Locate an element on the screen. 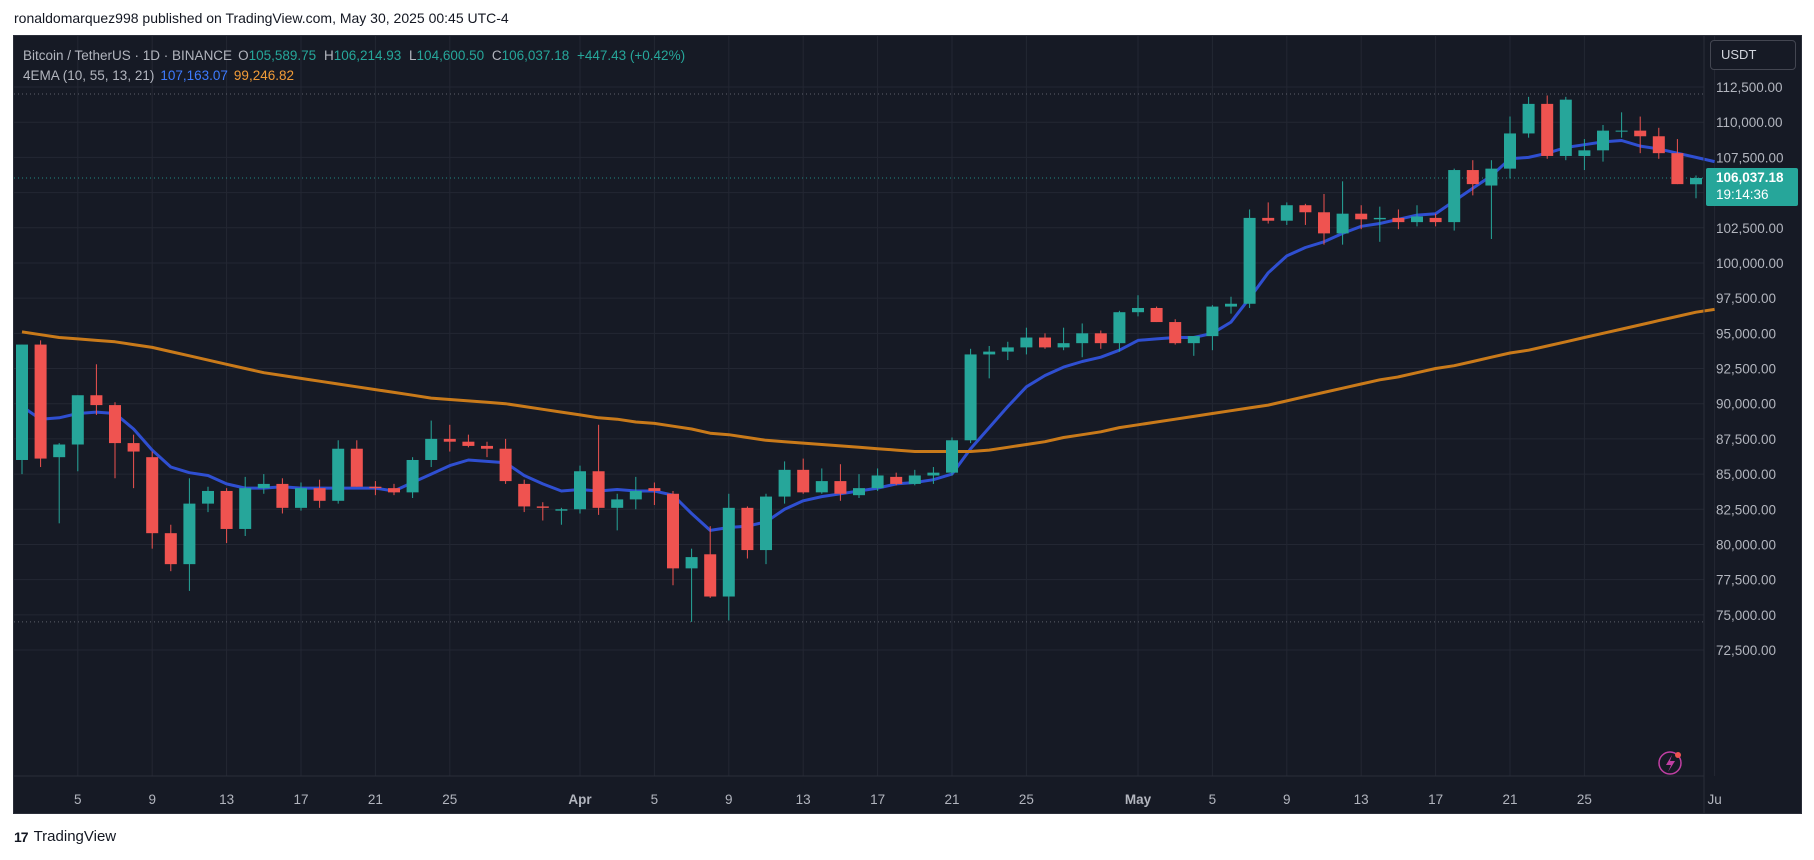  low-value: 104,600.50 is located at coordinates (450, 55).